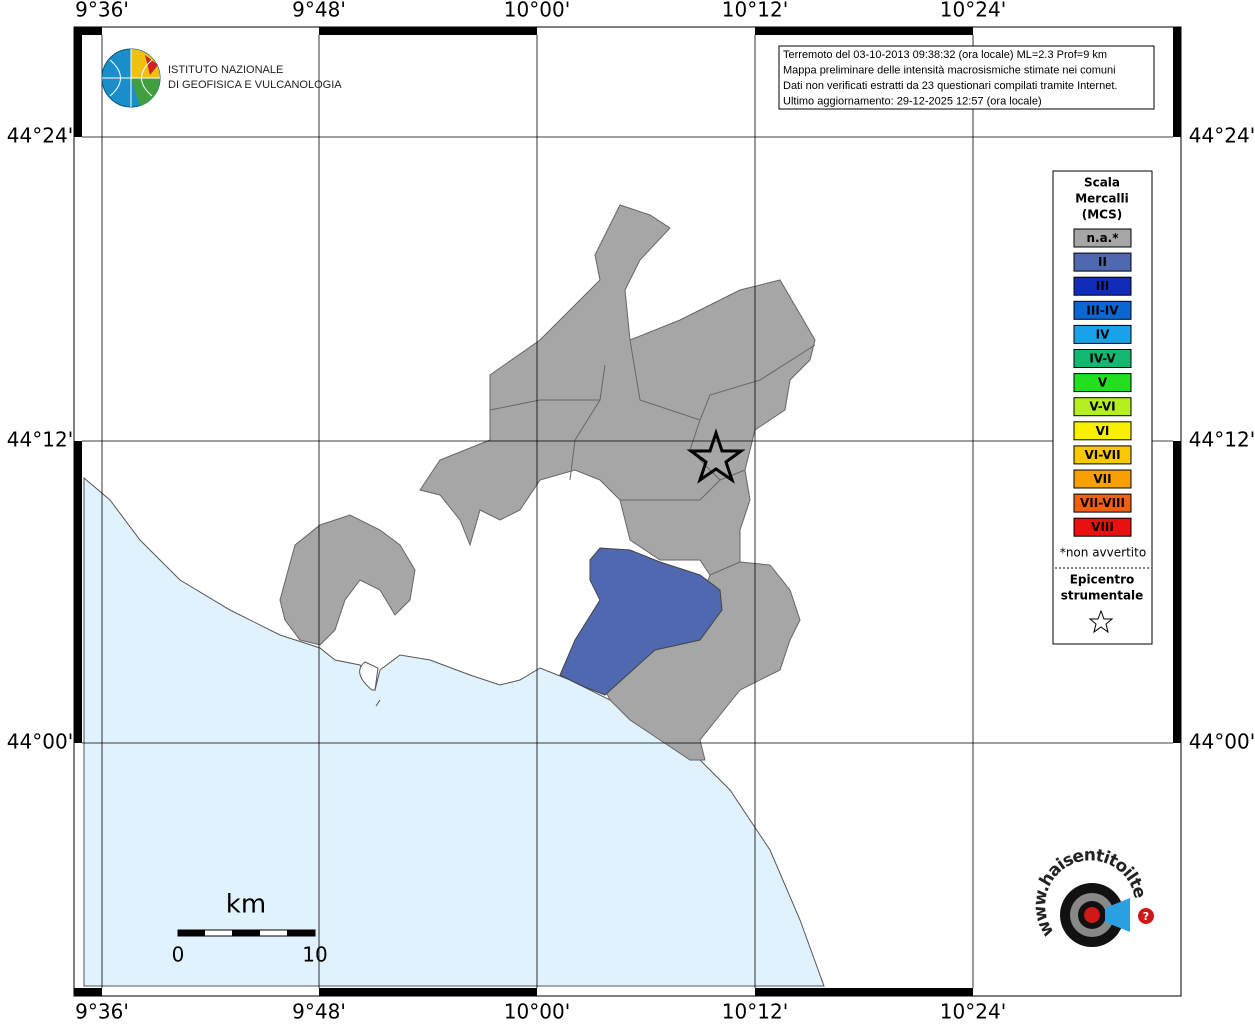 The image size is (1255, 1024). I want to click on legend-label: VII-VIII, so click(1102, 503).